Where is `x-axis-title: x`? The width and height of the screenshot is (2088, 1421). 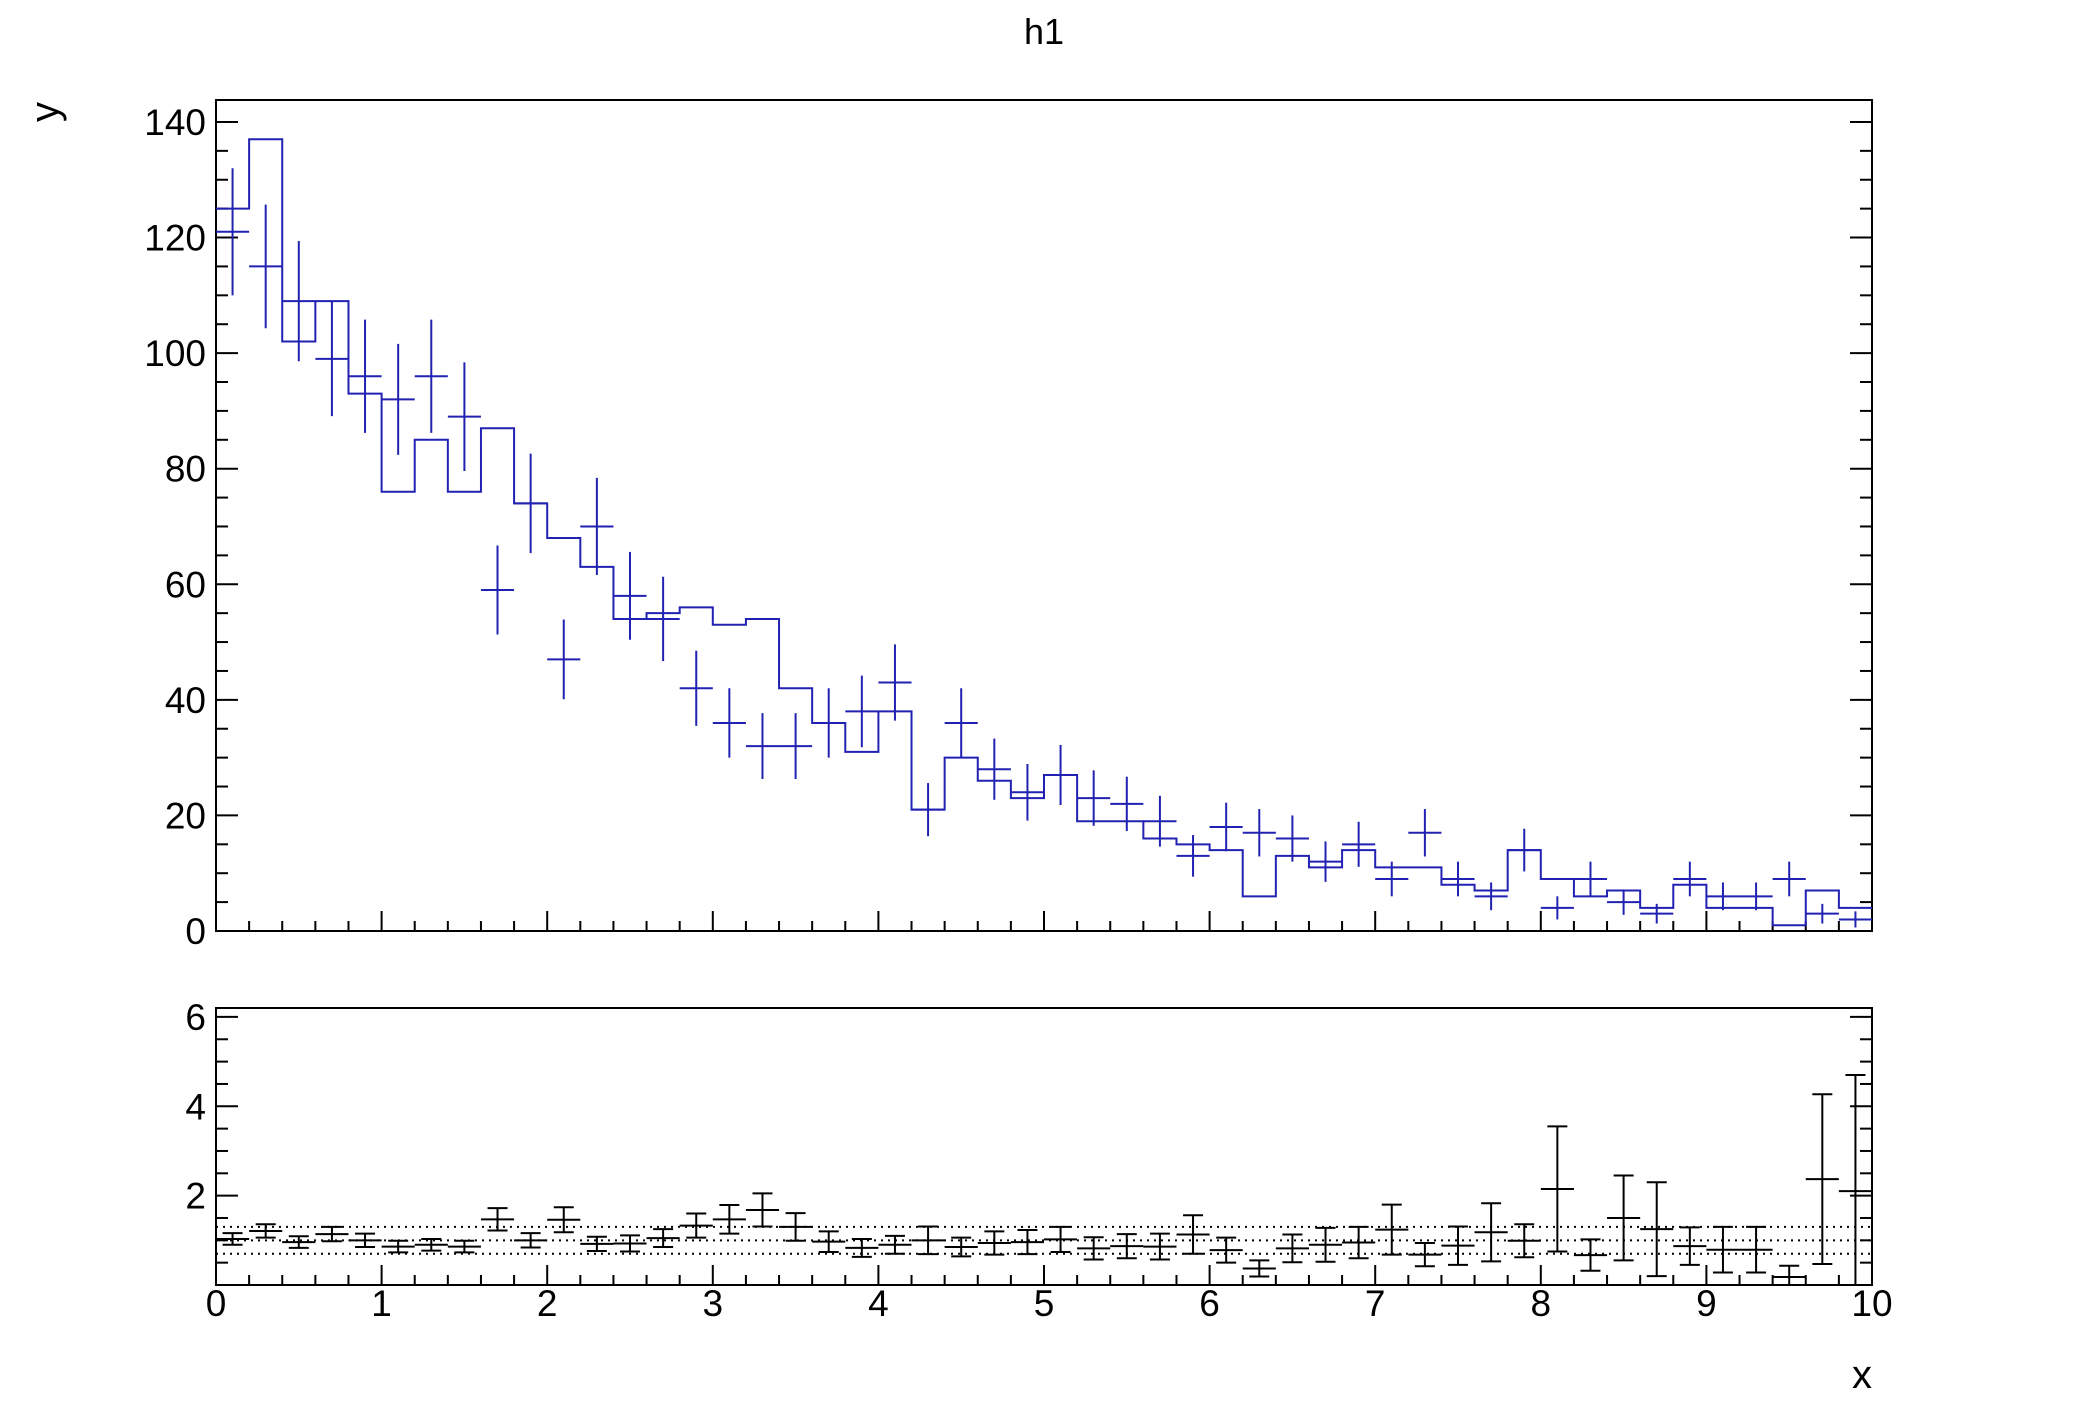 x-axis-title: x is located at coordinates (1862, 1375).